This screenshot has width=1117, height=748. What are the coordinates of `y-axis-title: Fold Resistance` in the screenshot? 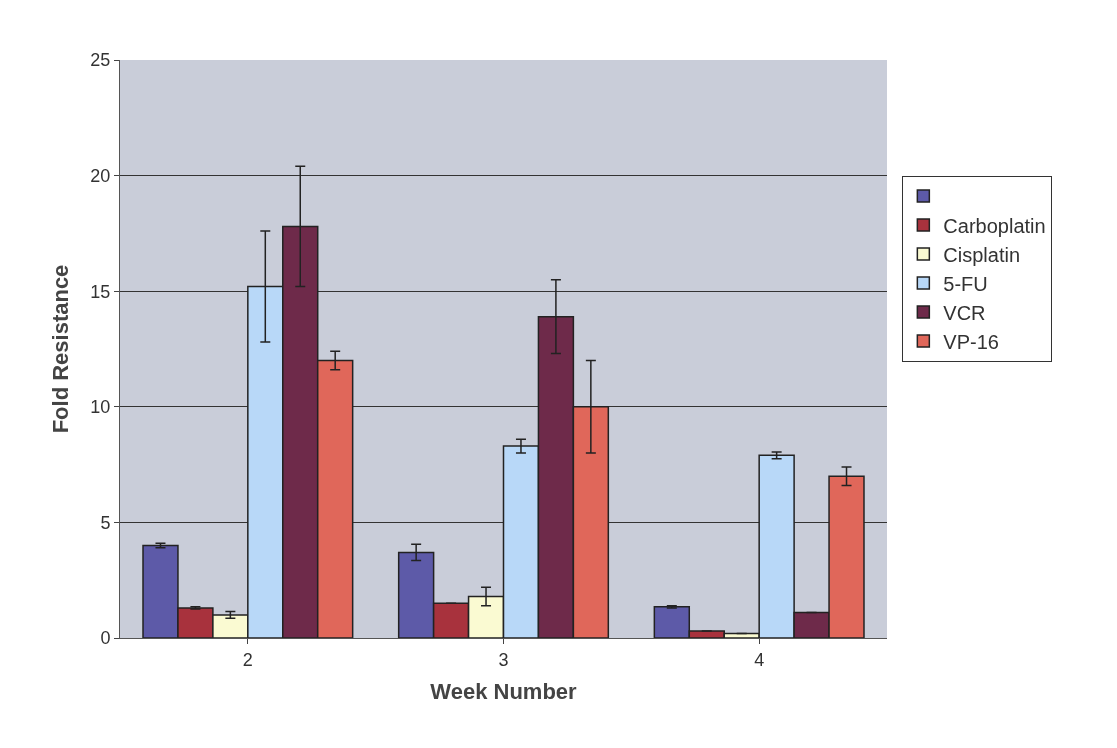 It's located at (61, 349).